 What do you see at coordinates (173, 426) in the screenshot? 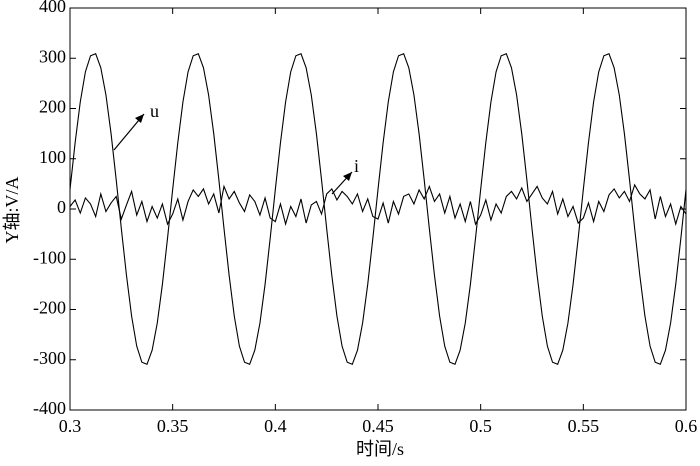
I see `x-tick-label: 0.35` at bounding box center [173, 426].